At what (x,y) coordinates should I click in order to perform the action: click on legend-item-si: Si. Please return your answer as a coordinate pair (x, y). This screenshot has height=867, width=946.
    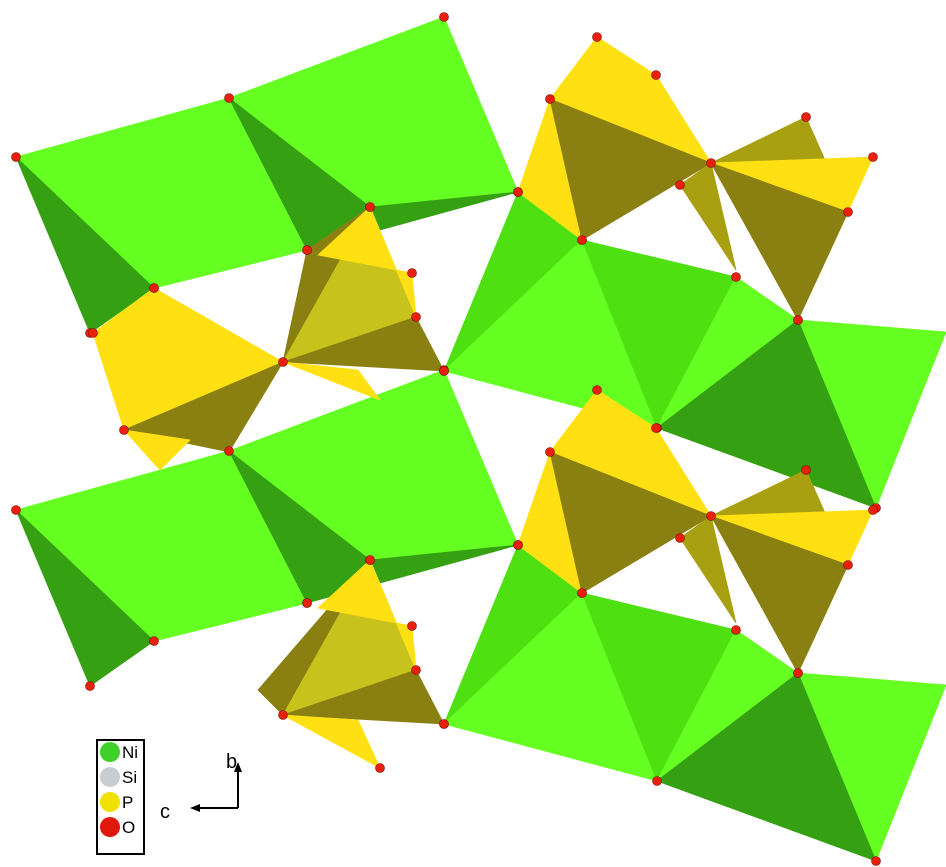
    Looking at the image, I should click on (118, 777).